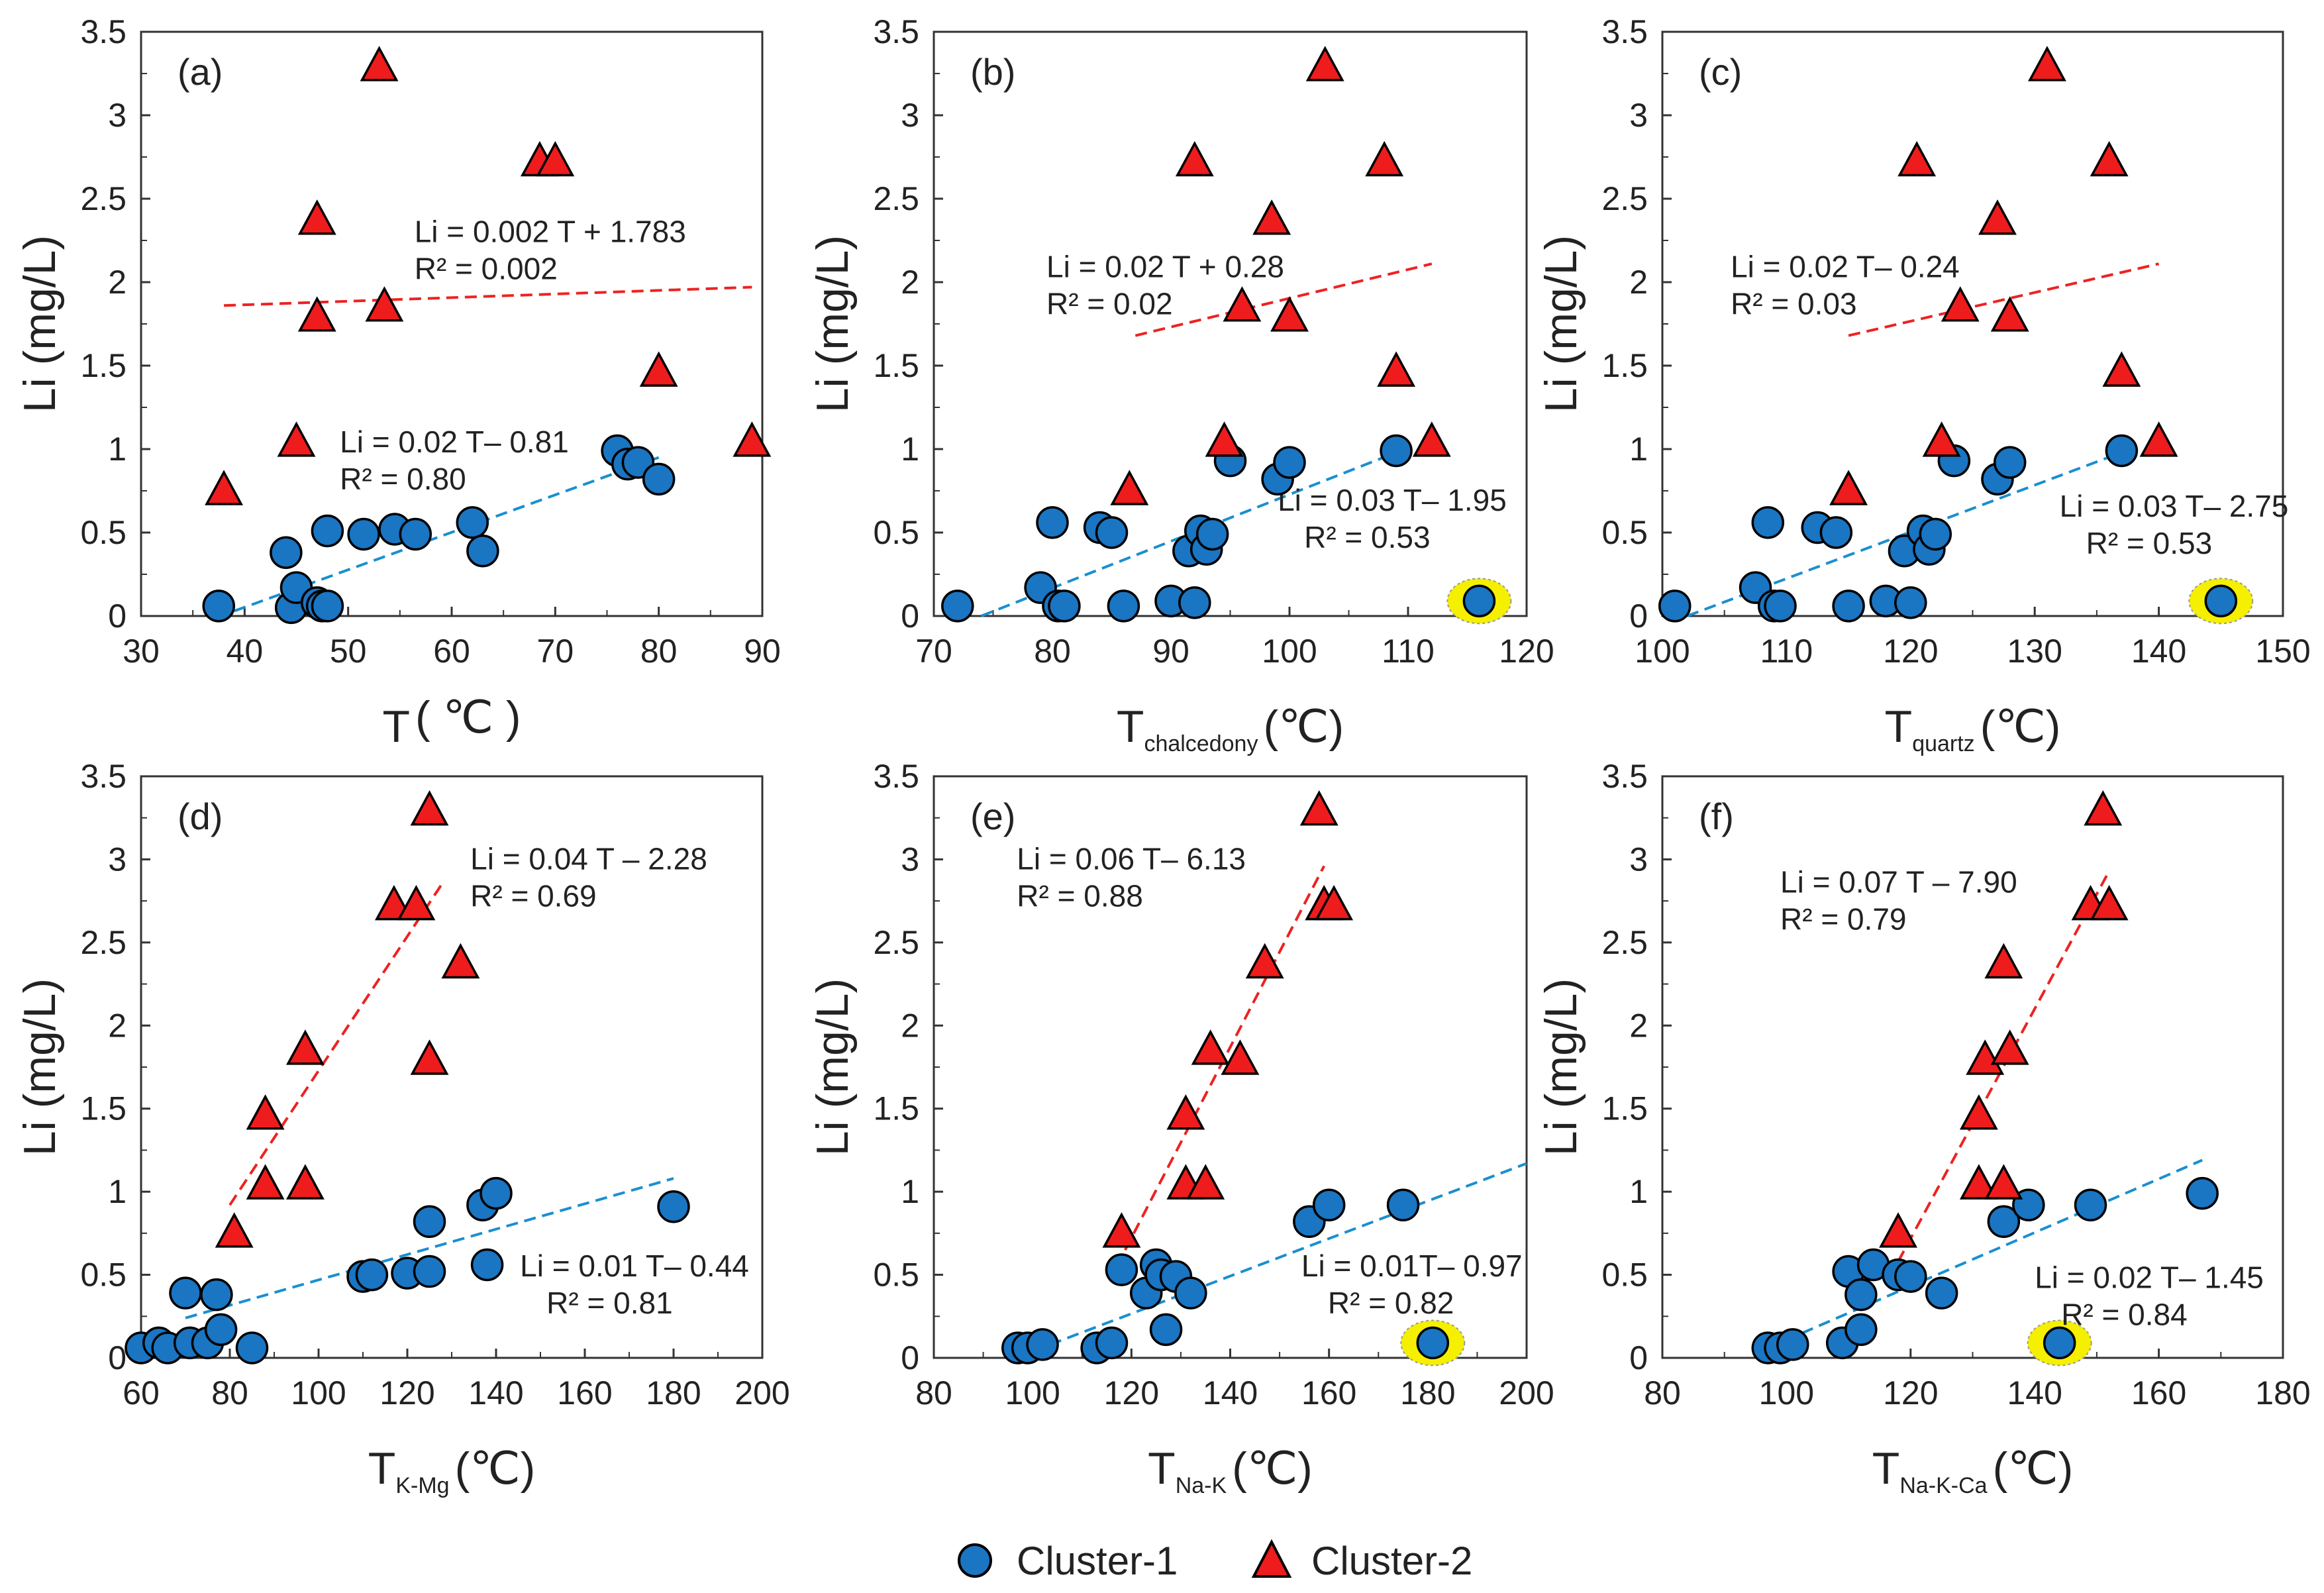  I want to click on panel-label: (c), so click(1720, 72).